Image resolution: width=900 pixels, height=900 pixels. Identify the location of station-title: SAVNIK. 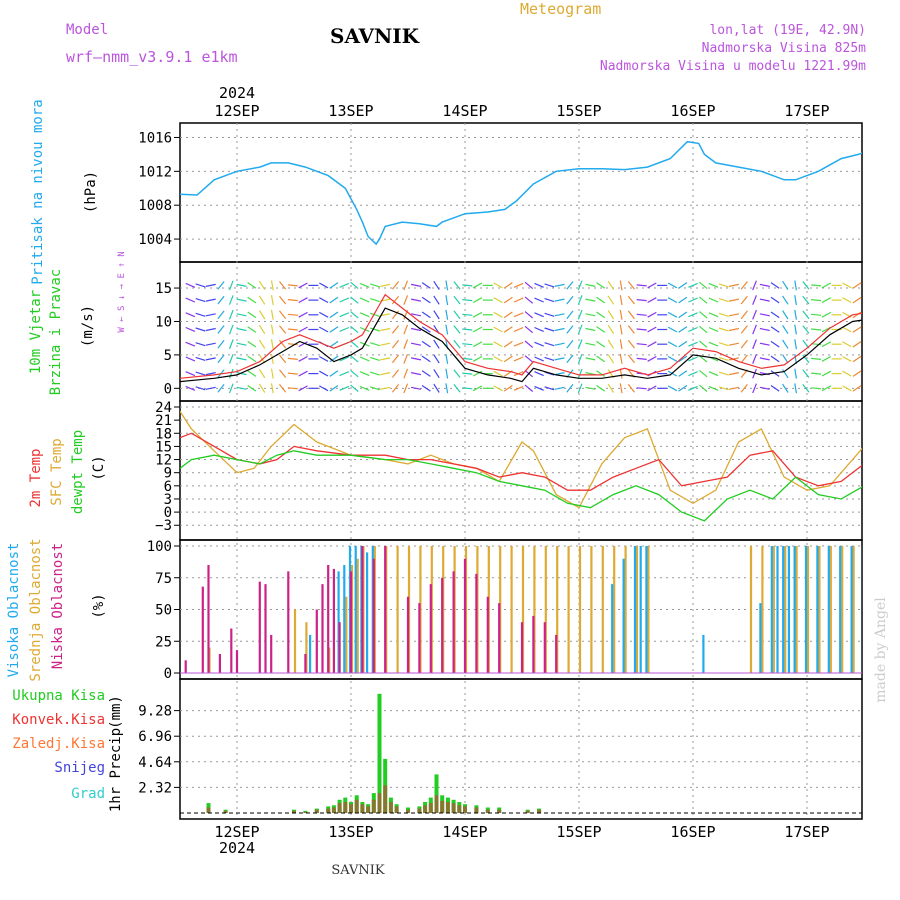
(375, 36).